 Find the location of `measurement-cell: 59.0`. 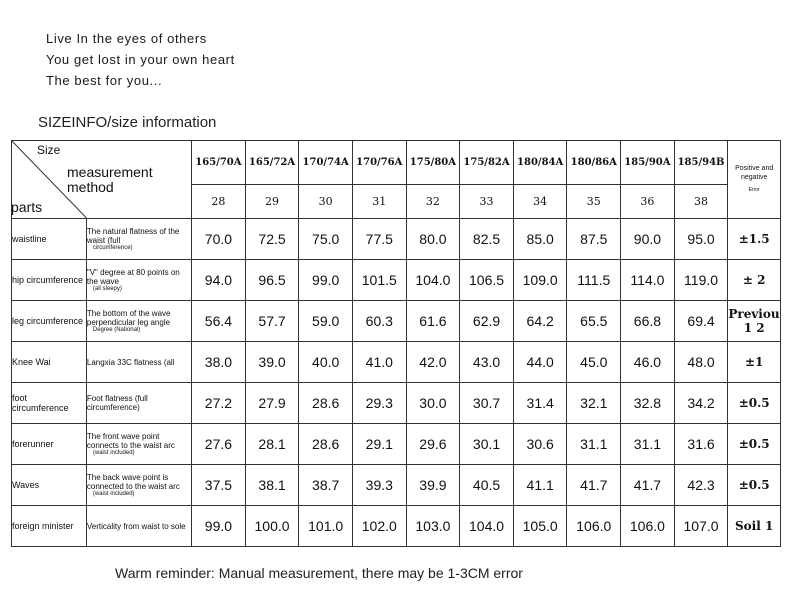

measurement-cell: 59.0 is located at coordinates (325, 321).